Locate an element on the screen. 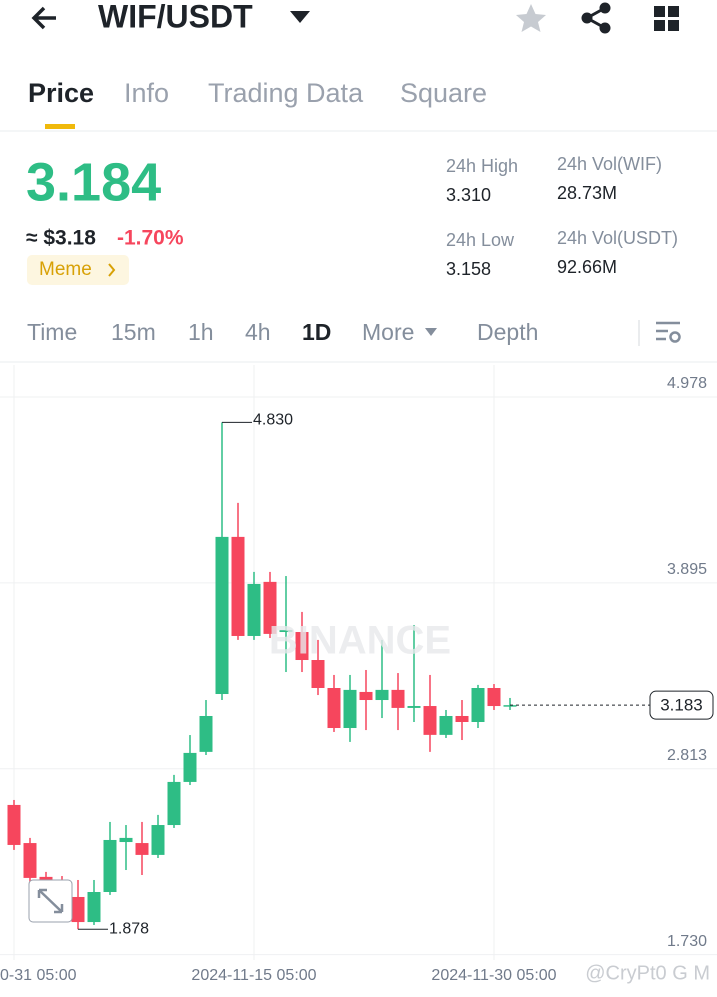 This screenshot has width=717, height=997. y-tick-label: 4.978 is located at coordinates (687, 383).